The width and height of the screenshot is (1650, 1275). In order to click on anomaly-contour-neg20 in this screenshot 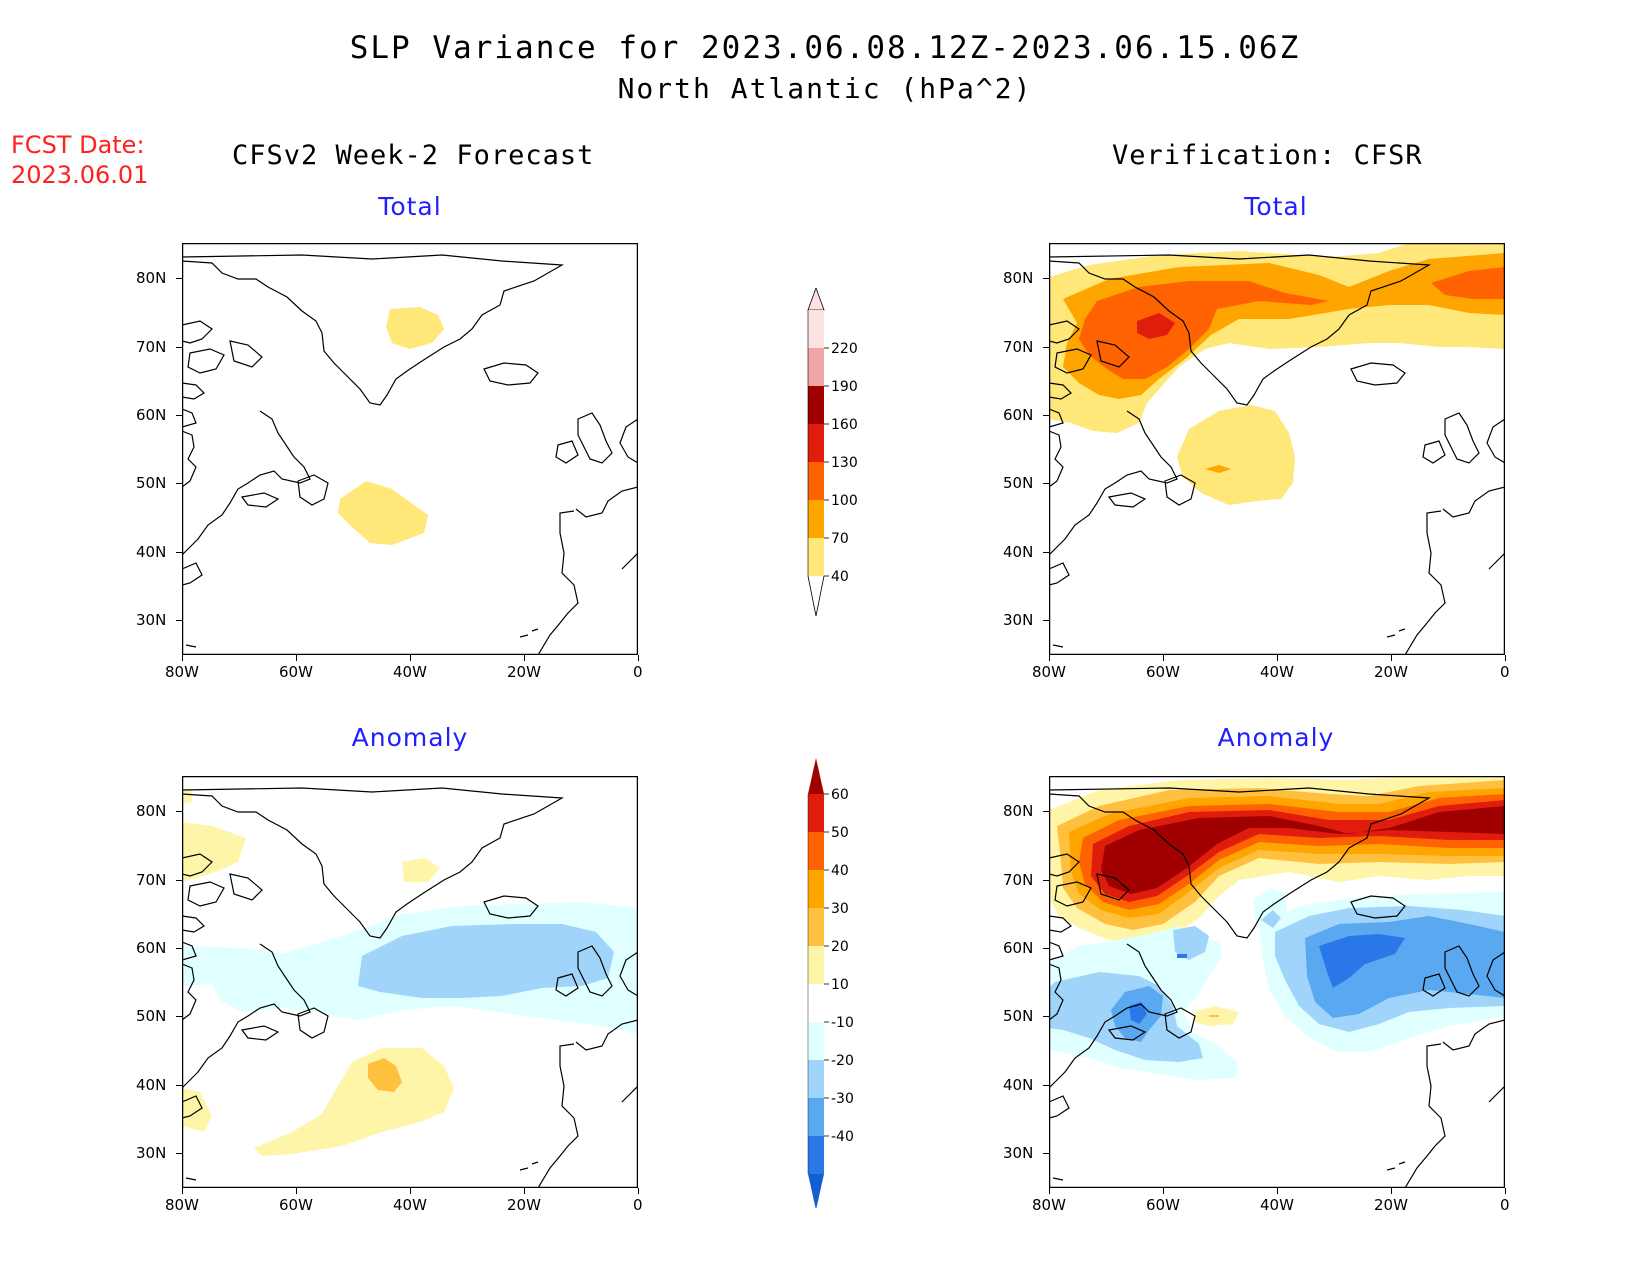, I will do `click(486, 961)`.